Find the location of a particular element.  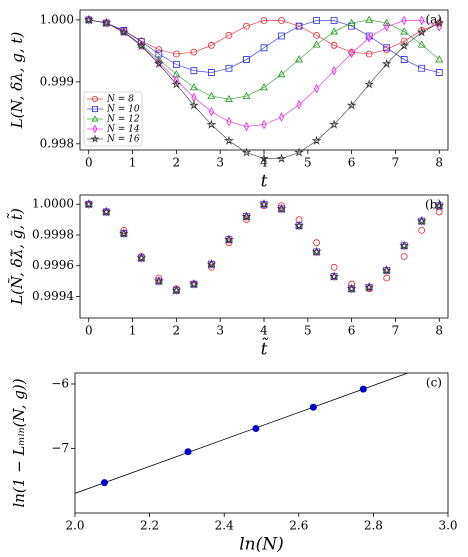

x-axis-label: t̃ is located at coordinates (265, 349).